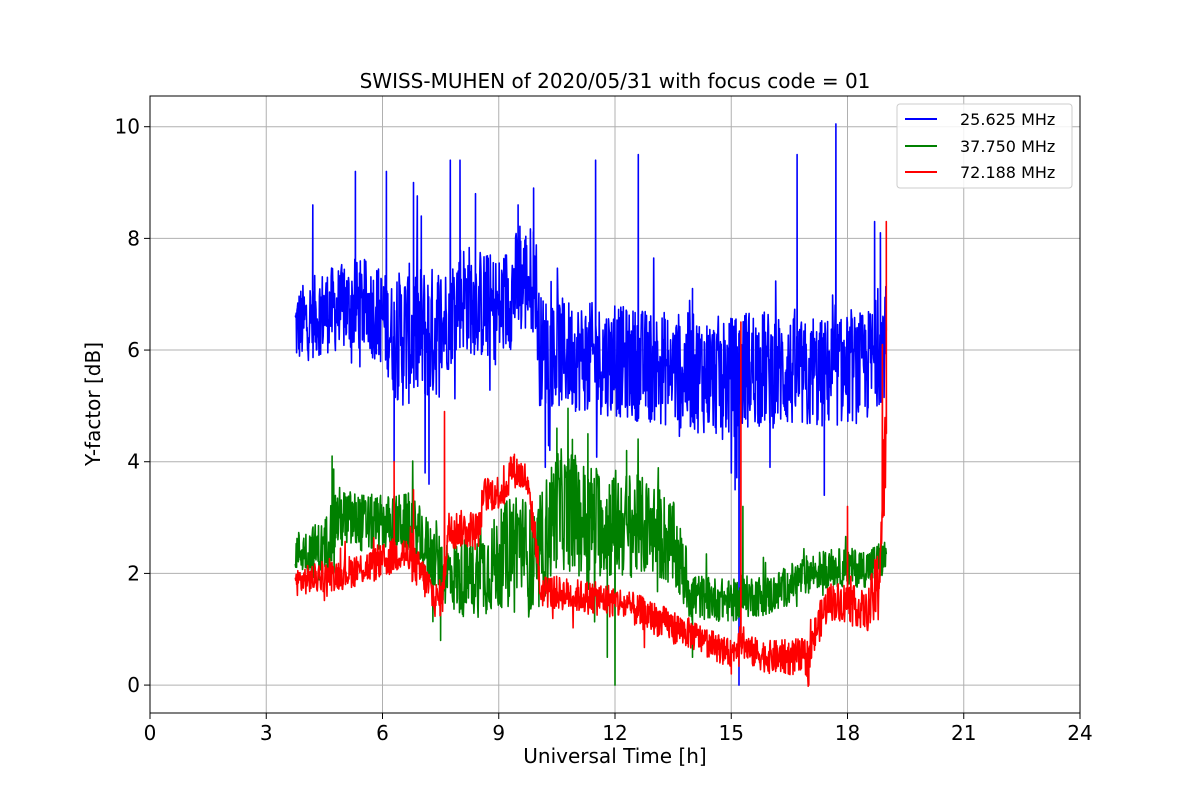 This screenshot has width=1200, height=800. Describe the element at coordinates (614, 733) in the screenshot. I see `x-tick-label: 12` at that location.